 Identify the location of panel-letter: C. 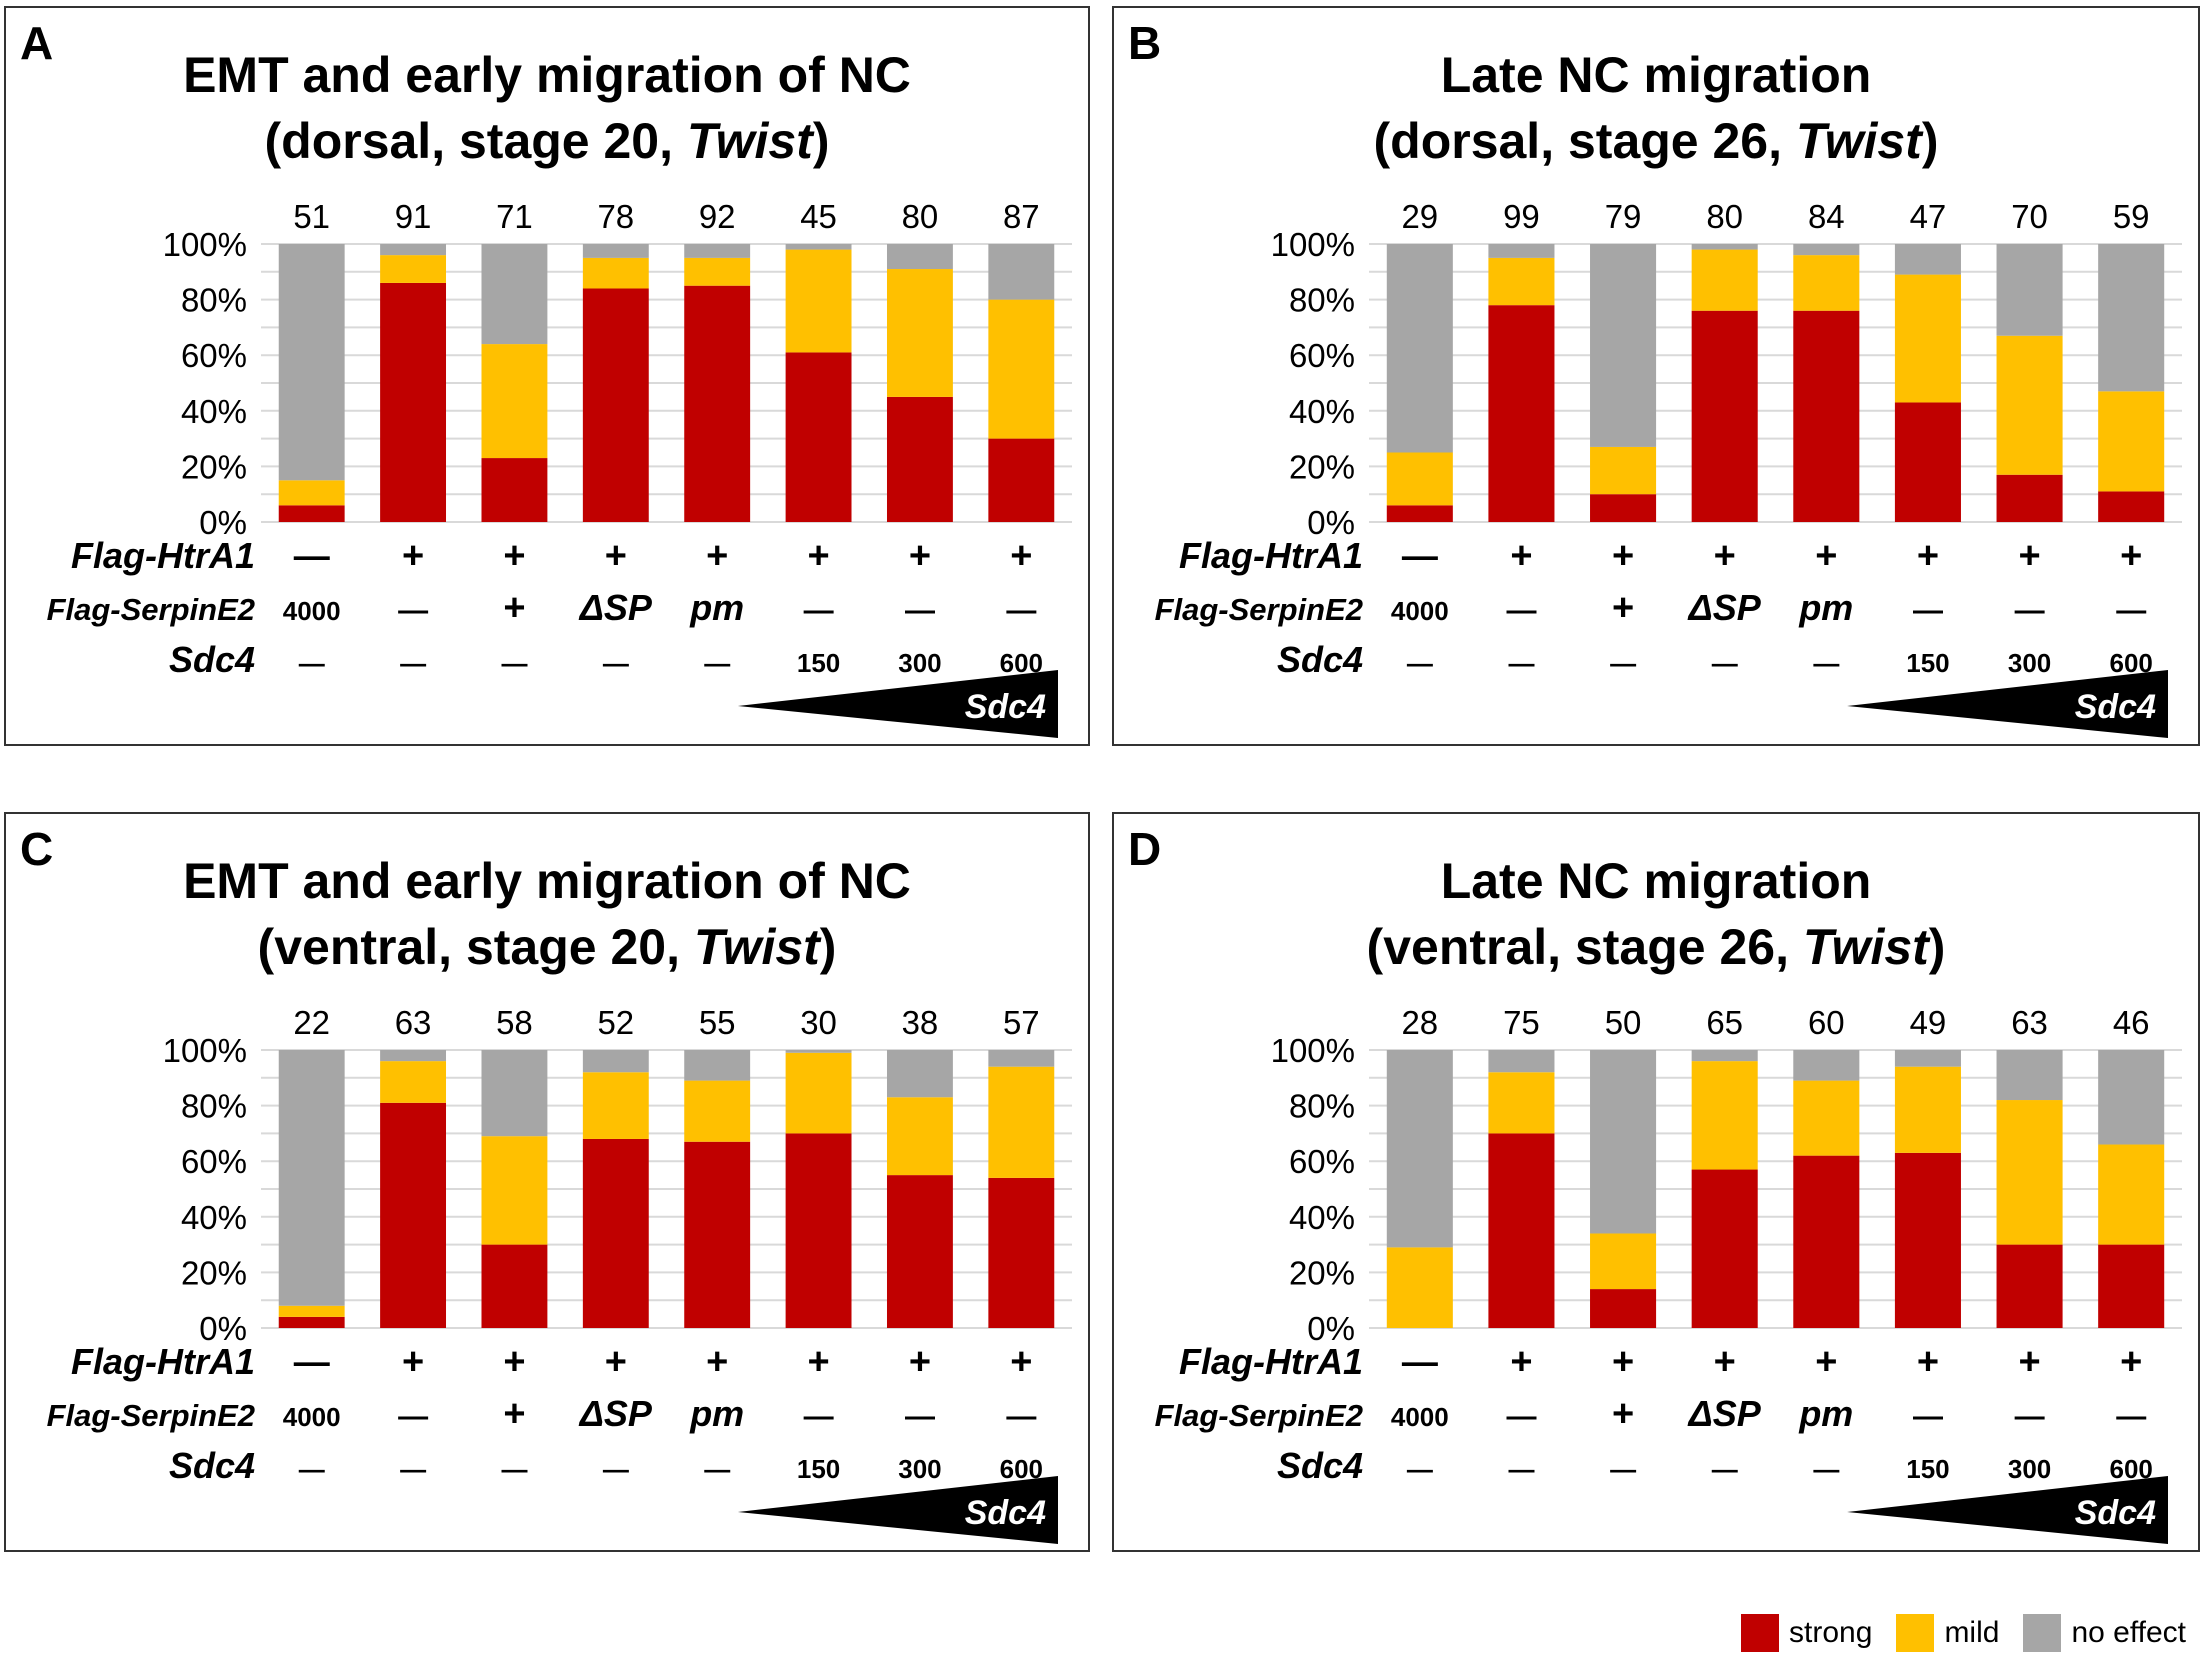
(37, 849).